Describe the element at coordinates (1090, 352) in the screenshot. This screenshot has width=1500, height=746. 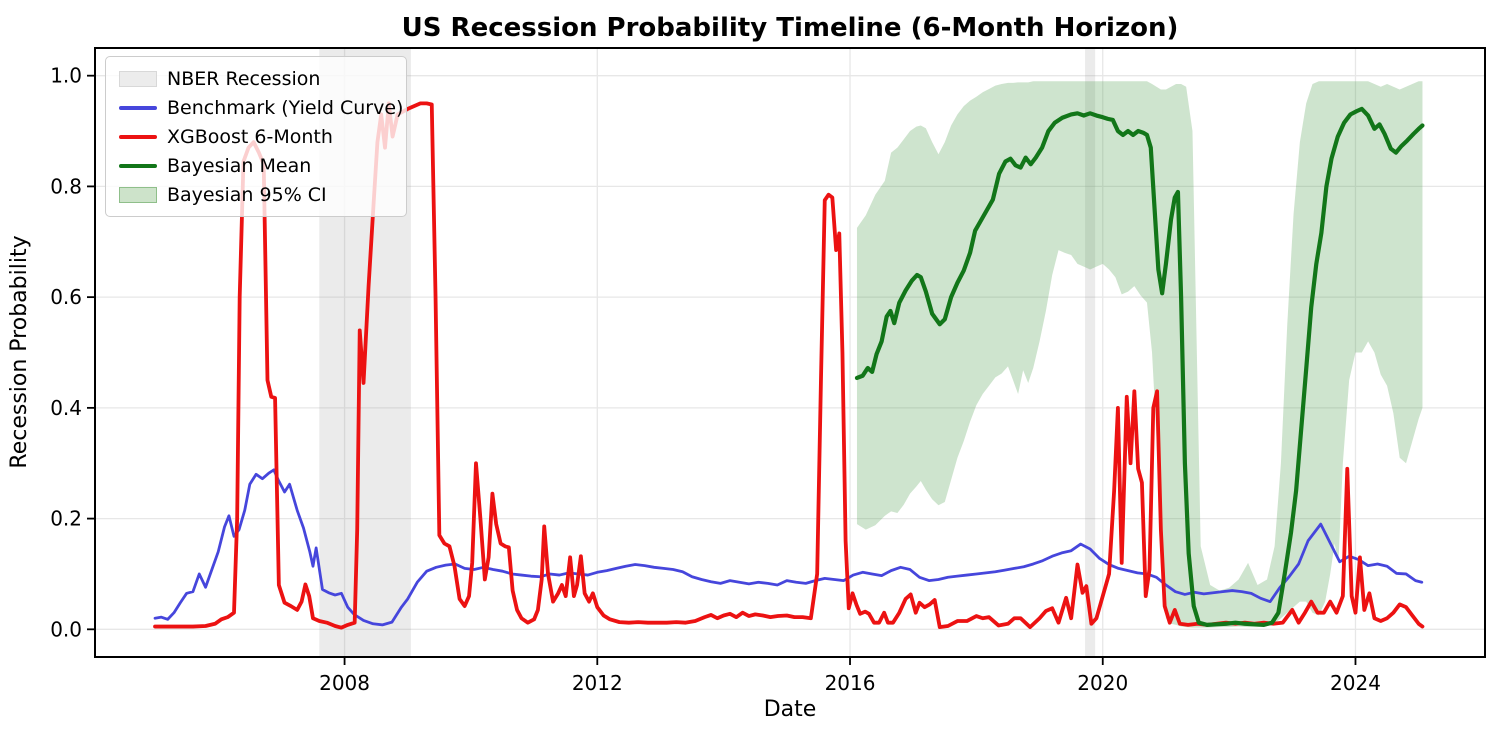
I see `nber-recession-band` at that location.